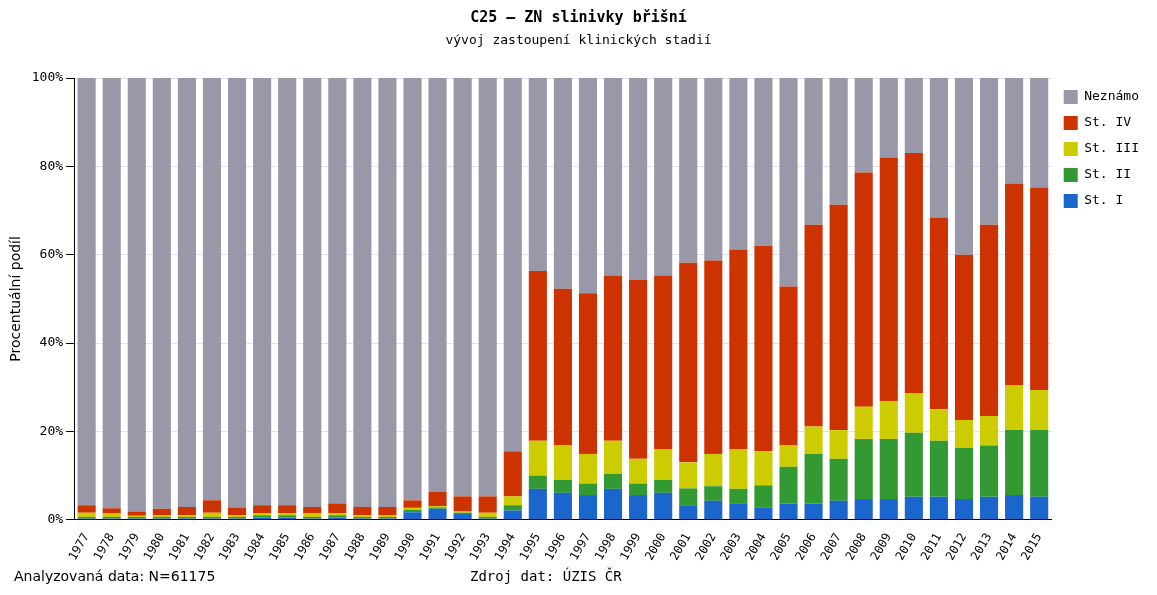  What do you see at coordinates (51, 342) in the screenshot?
I see `y-tick-label: 40%` at bounding box center [51, 342].